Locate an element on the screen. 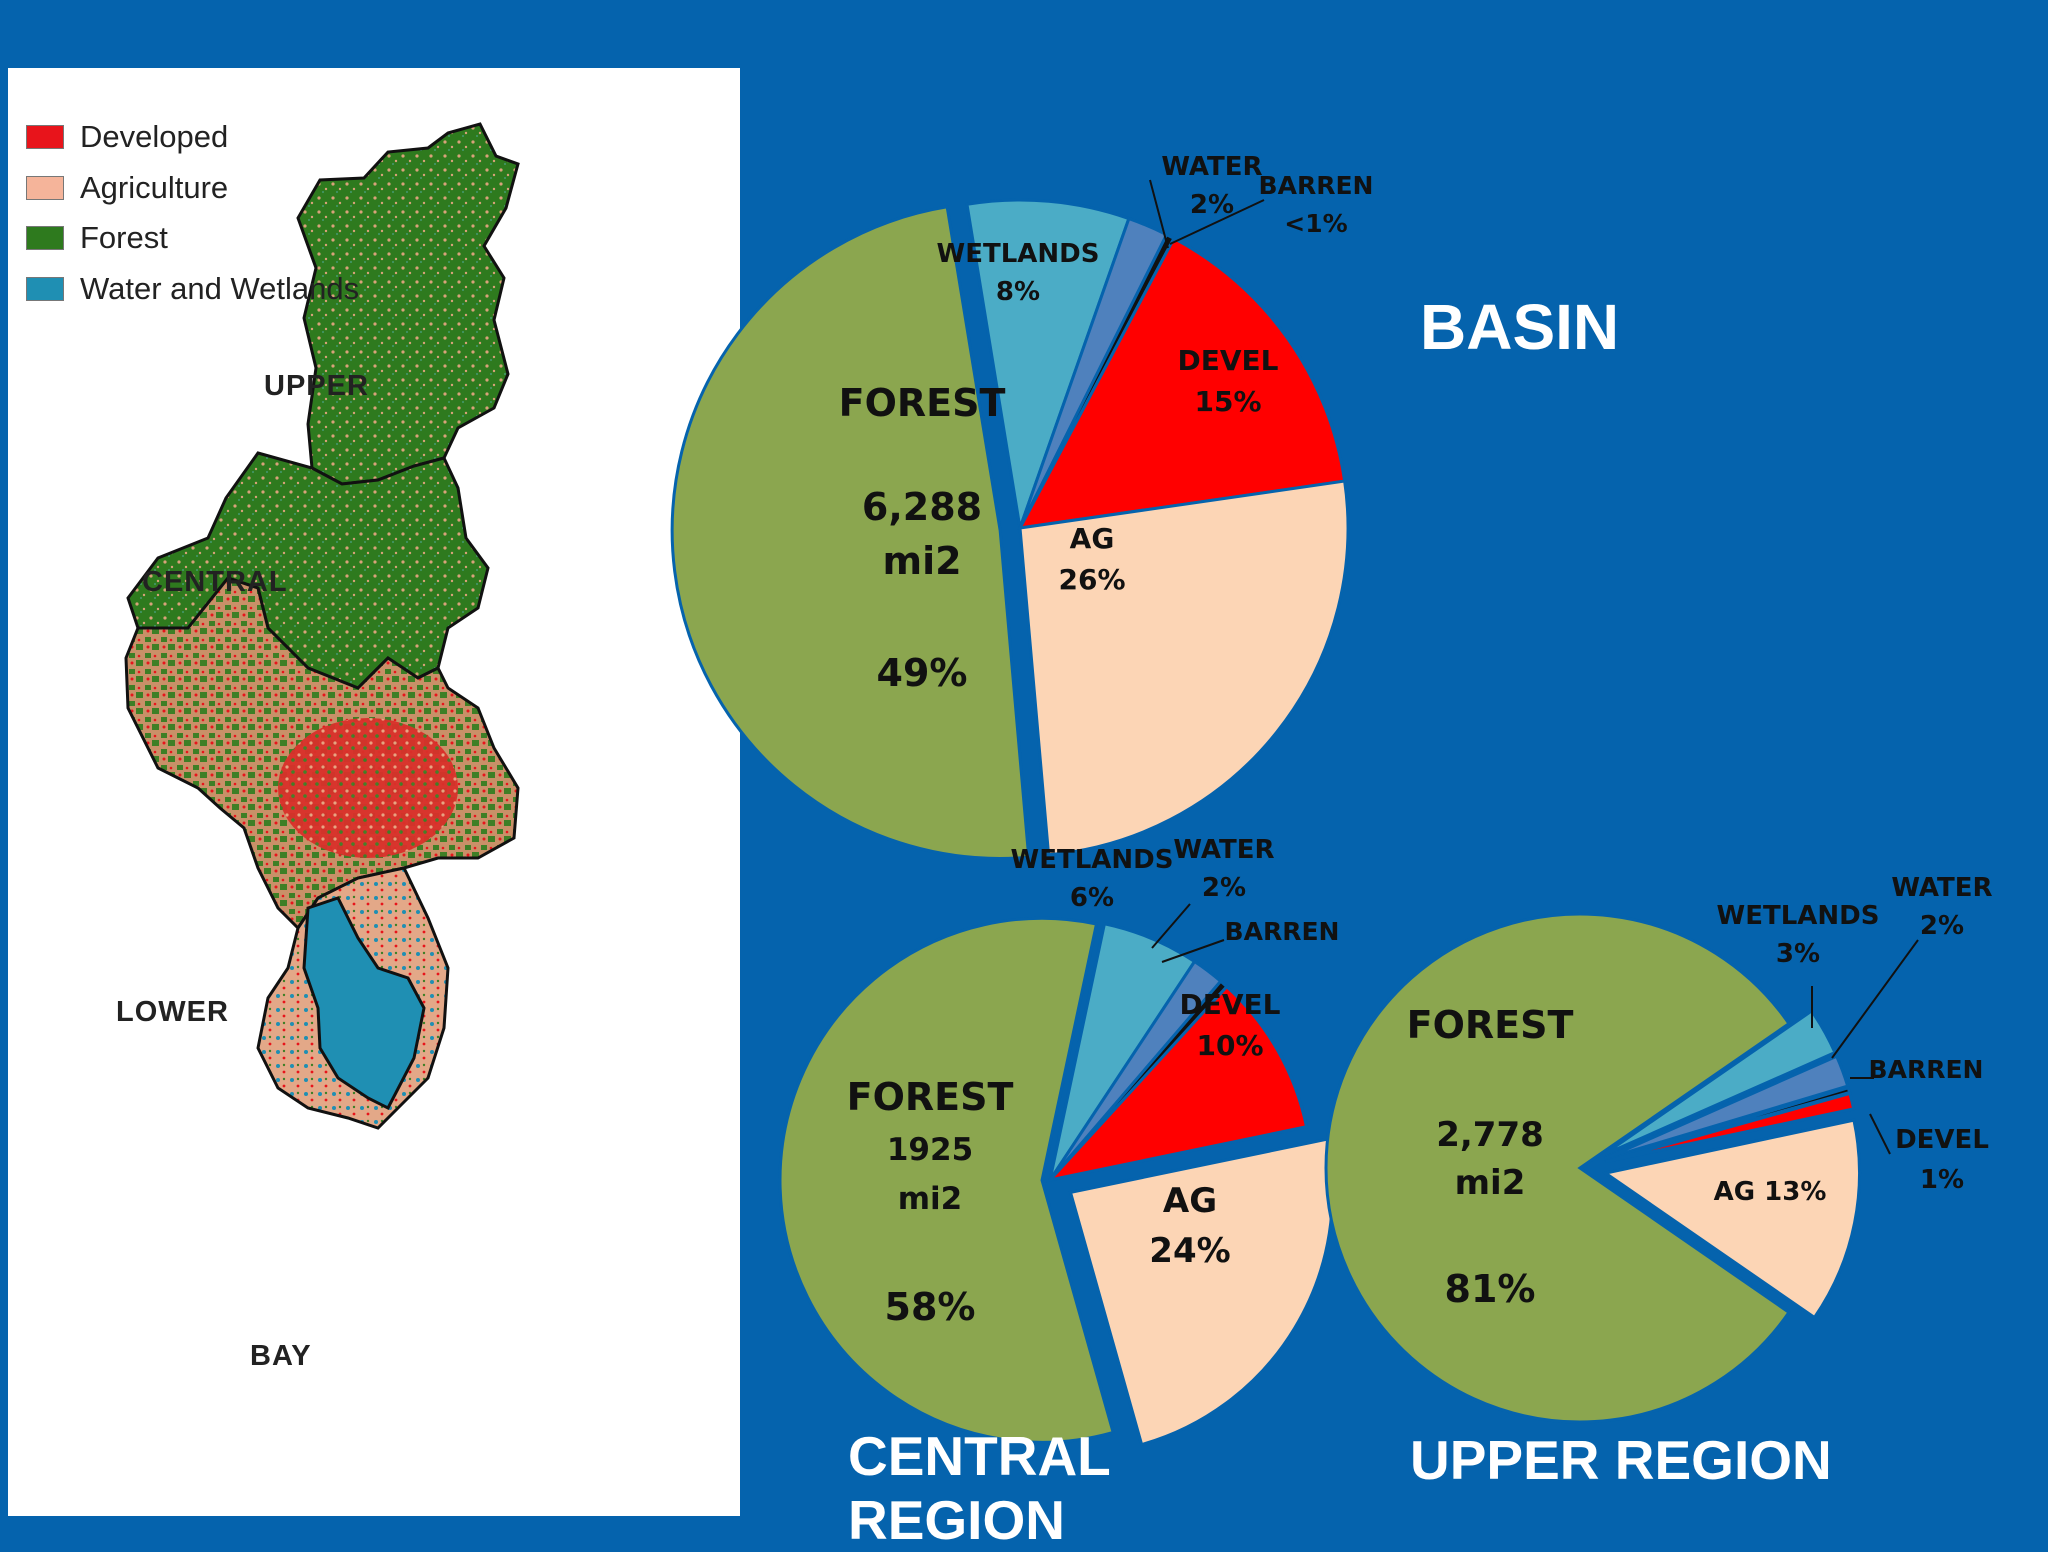 This screenshot has height=1552, width=2048. data-label-forest-1: 1925 is located at coordinates (930, 1150).